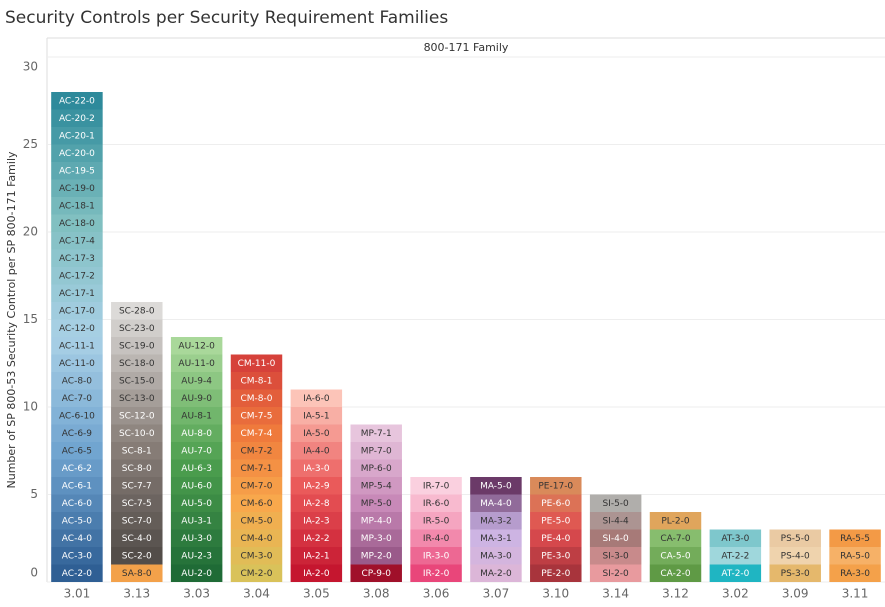 This screenshot has width=885, height=607. Describe the element at coordinates (795, 539) in the screenshot. I see `segment-label: PS-5-0` at that location.